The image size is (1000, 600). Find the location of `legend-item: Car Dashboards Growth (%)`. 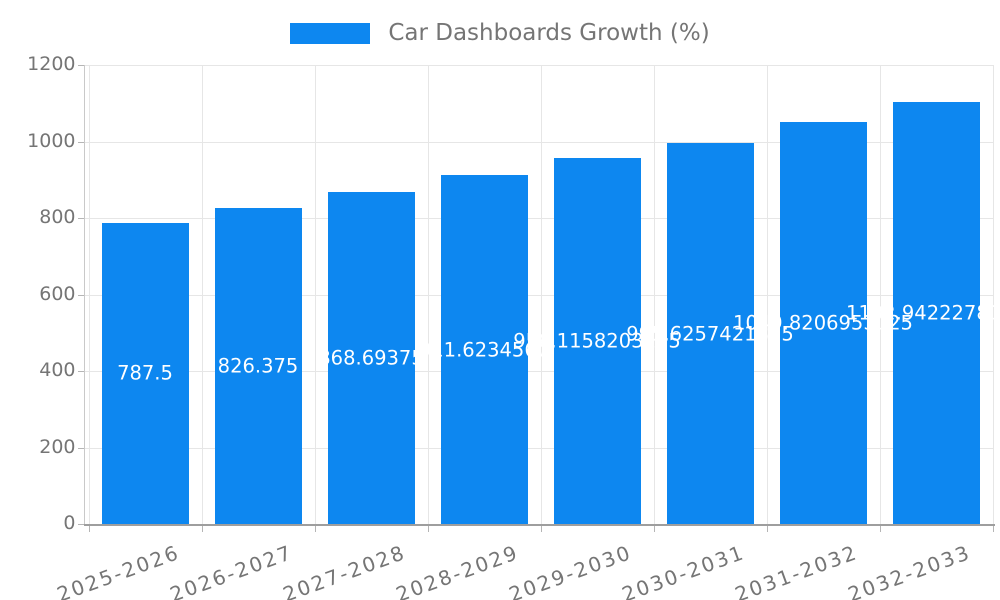

legend-item: Car Dashboards Growth (%) is located at coordinates (500, 33).